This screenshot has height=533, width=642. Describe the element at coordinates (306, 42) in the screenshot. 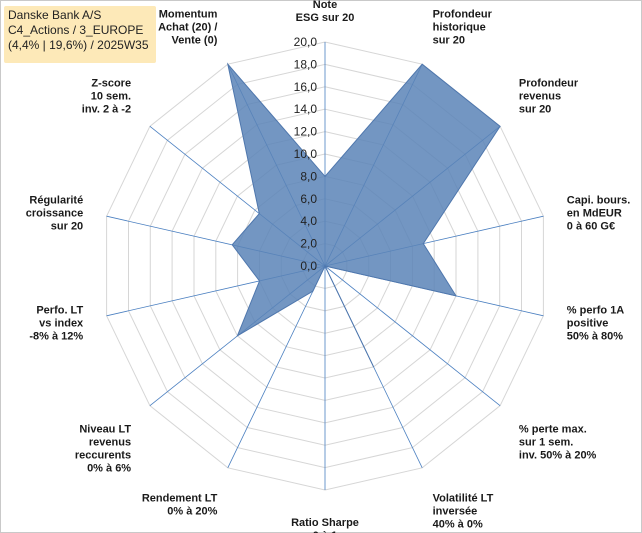

I see `tick-label: 20,0` at that location.